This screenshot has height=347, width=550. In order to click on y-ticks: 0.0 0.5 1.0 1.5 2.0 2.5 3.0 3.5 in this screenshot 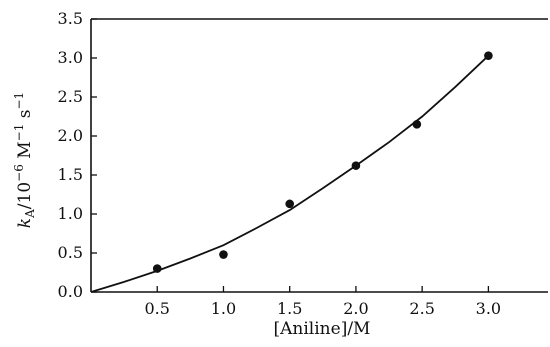, I will do `click(77, 155)`.